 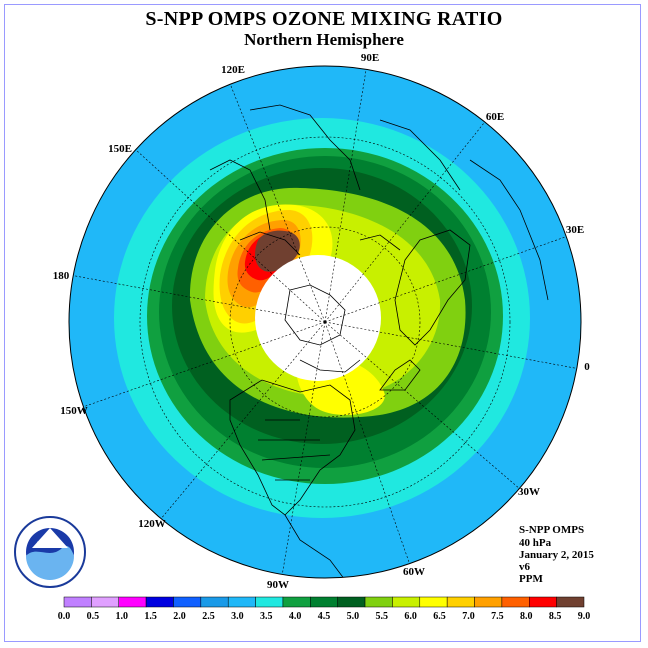 I want to click on map-subtitle: Northern Hemisphere, so click(x=324, y=39).